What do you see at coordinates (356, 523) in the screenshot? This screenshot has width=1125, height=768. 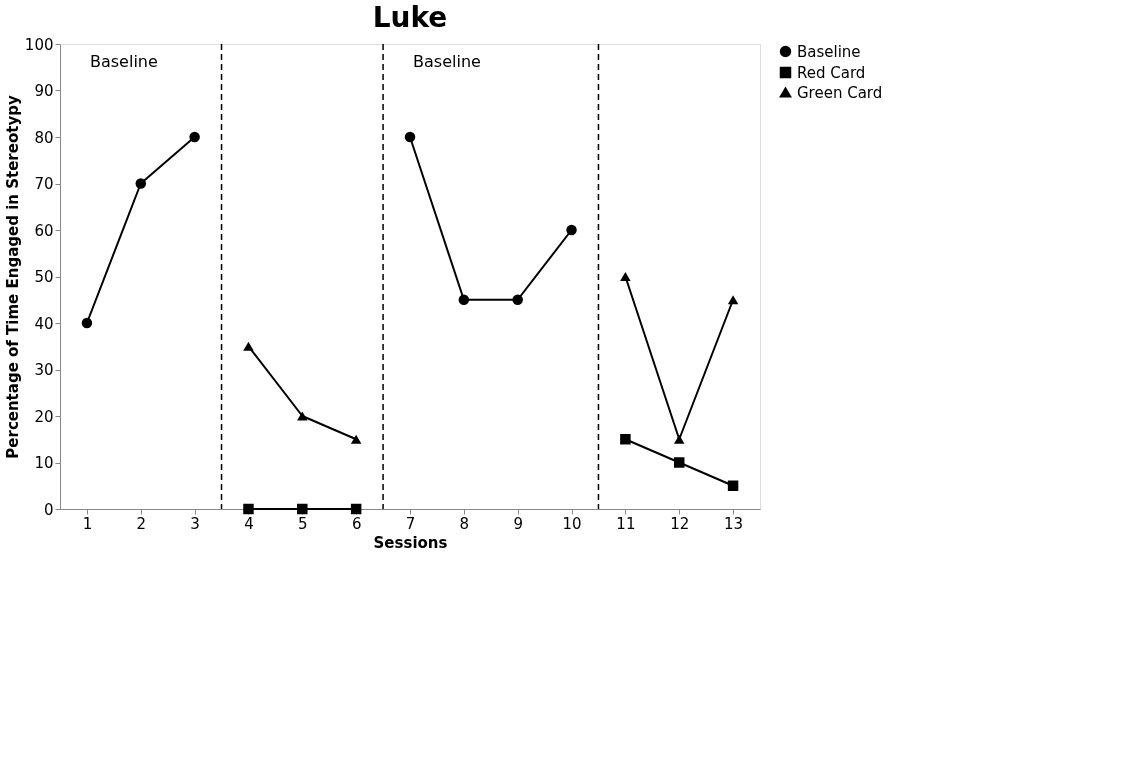 I see `x-tick-label: 6` at bounding box center [356, 523].